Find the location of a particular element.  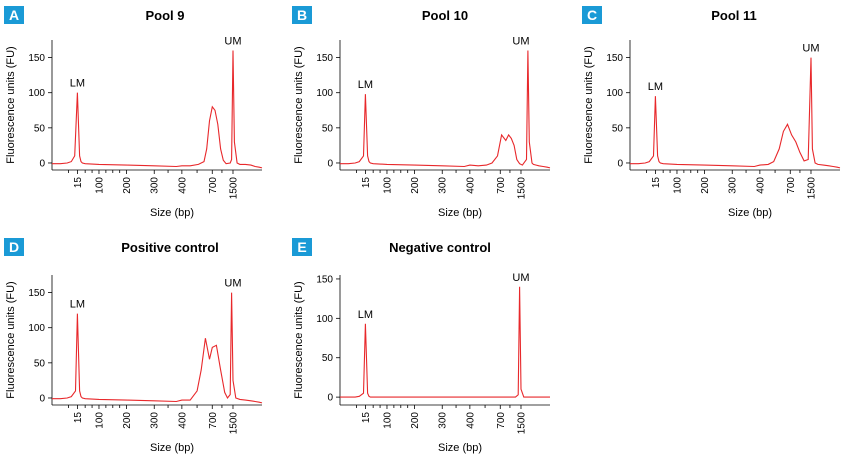

panel-title: Pool 9 is located at coordinates (164, 15).